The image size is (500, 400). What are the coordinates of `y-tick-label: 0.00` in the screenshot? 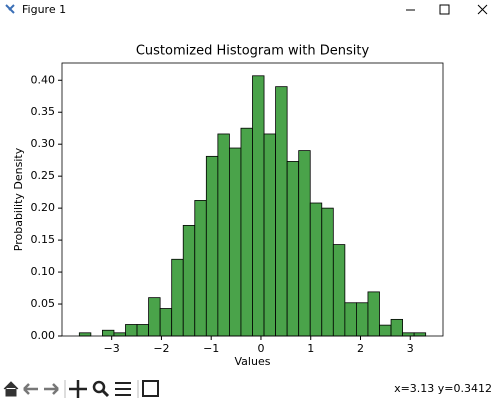 It's located at (43, 335).